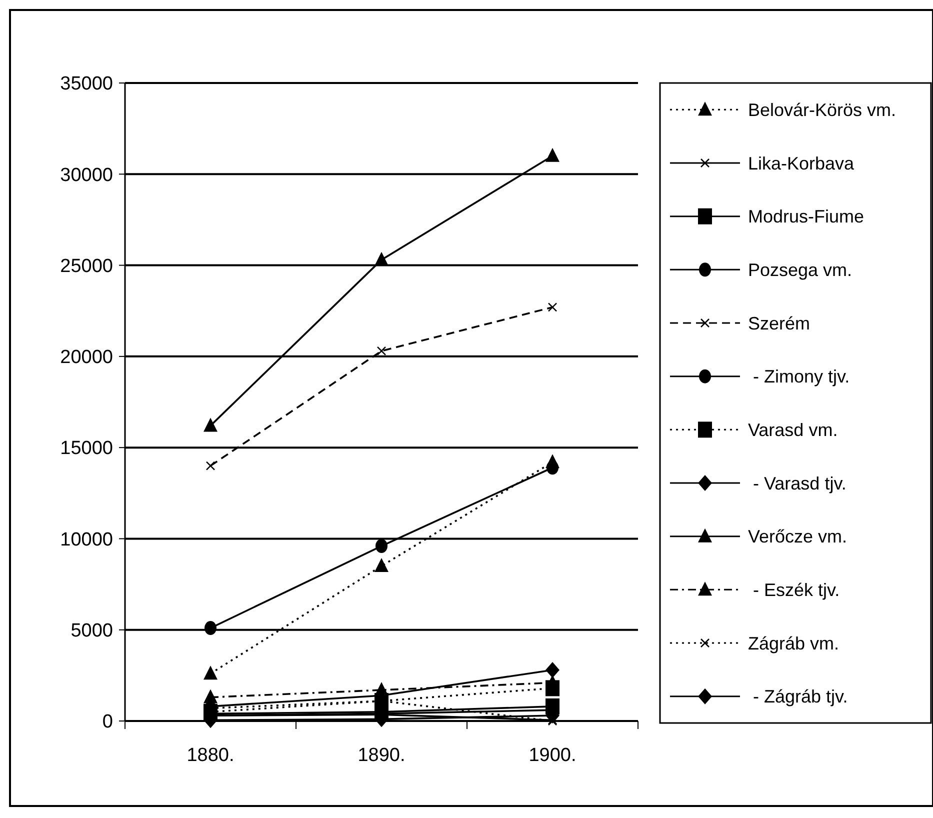  I want to click on y-tick-label: 0, so click(107, 722).